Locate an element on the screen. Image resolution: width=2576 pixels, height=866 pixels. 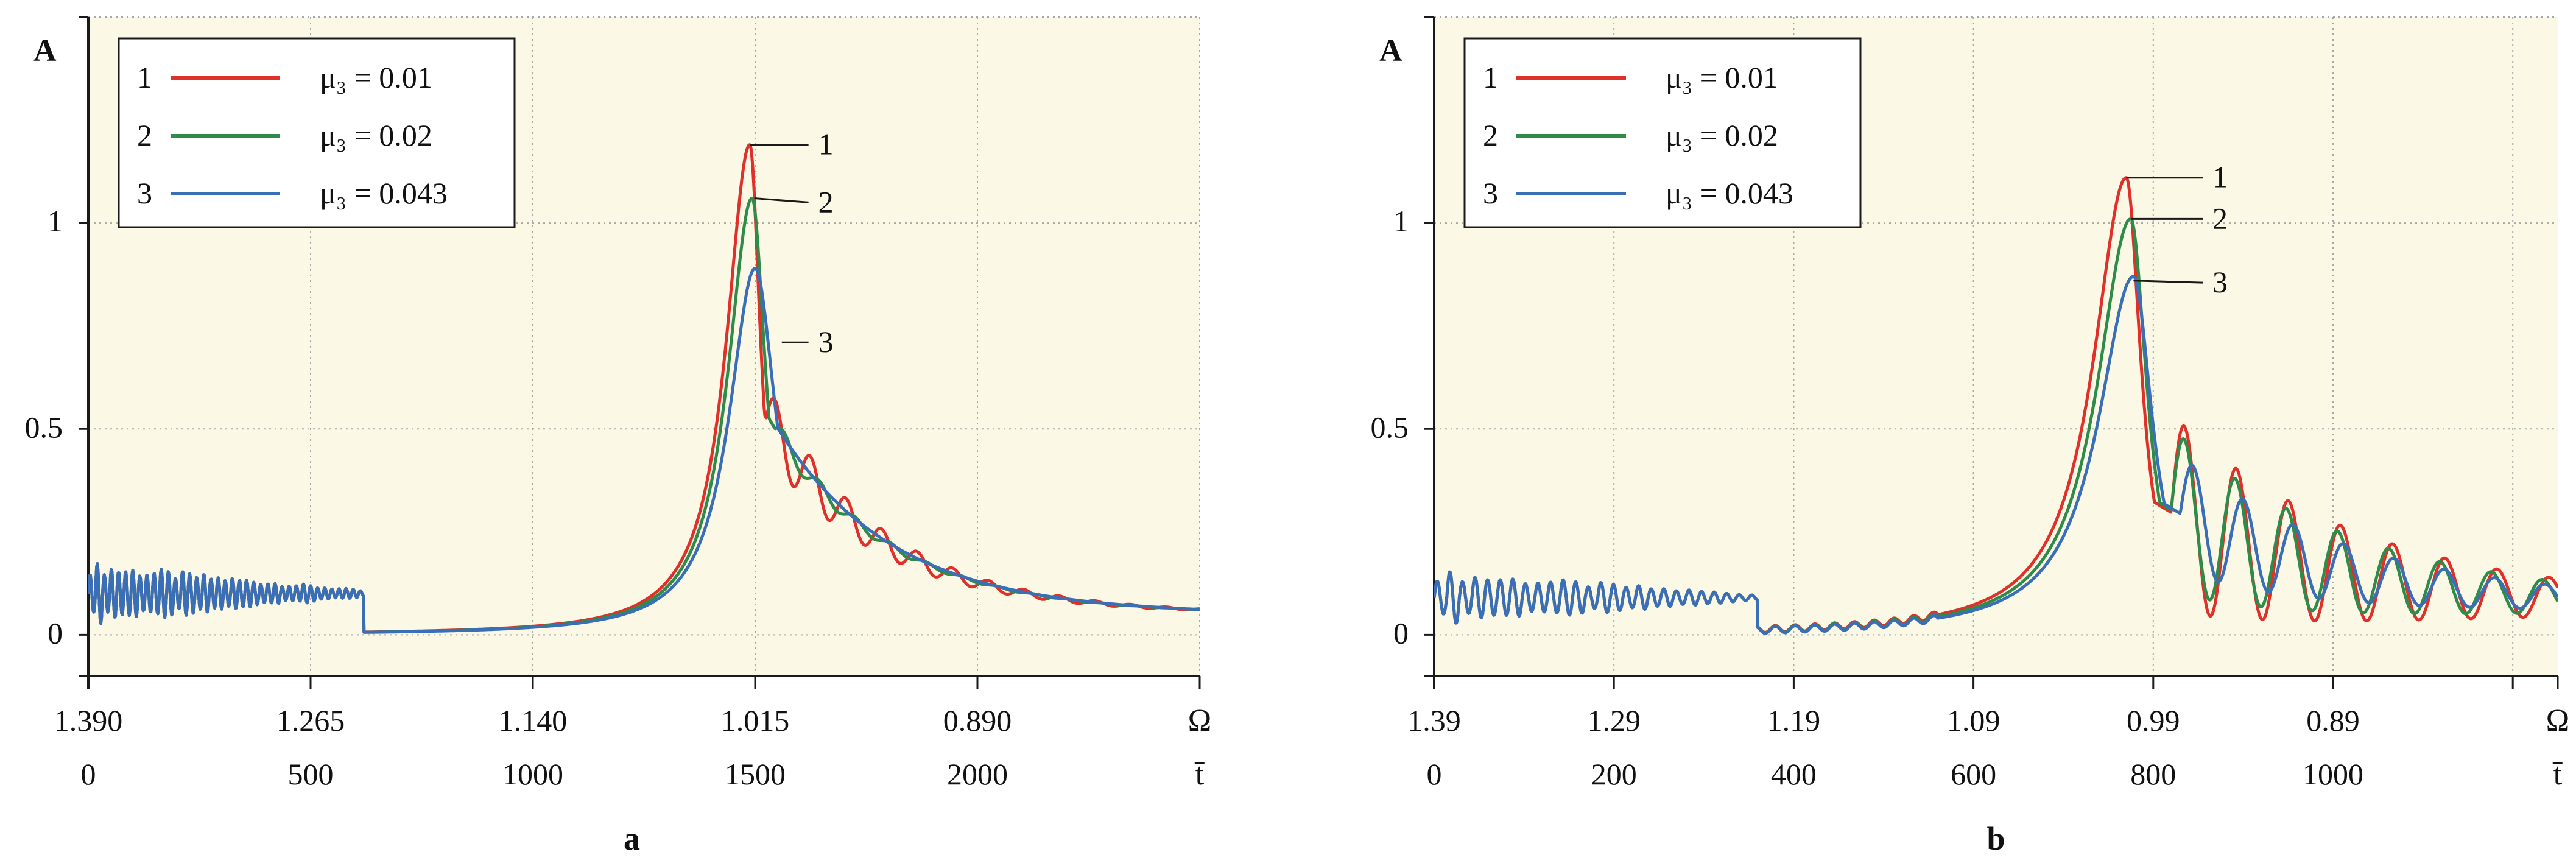
omega-tick-label: 1.39 is located at coordinates (1434, 720).